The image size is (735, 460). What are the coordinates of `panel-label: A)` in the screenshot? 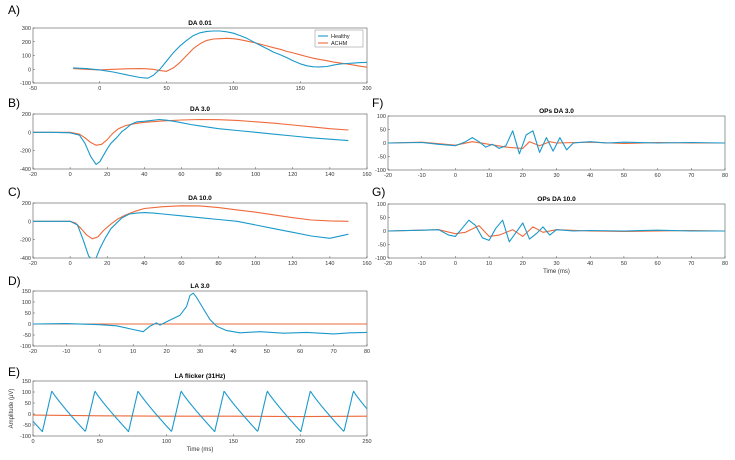 It's located at (14, 10).